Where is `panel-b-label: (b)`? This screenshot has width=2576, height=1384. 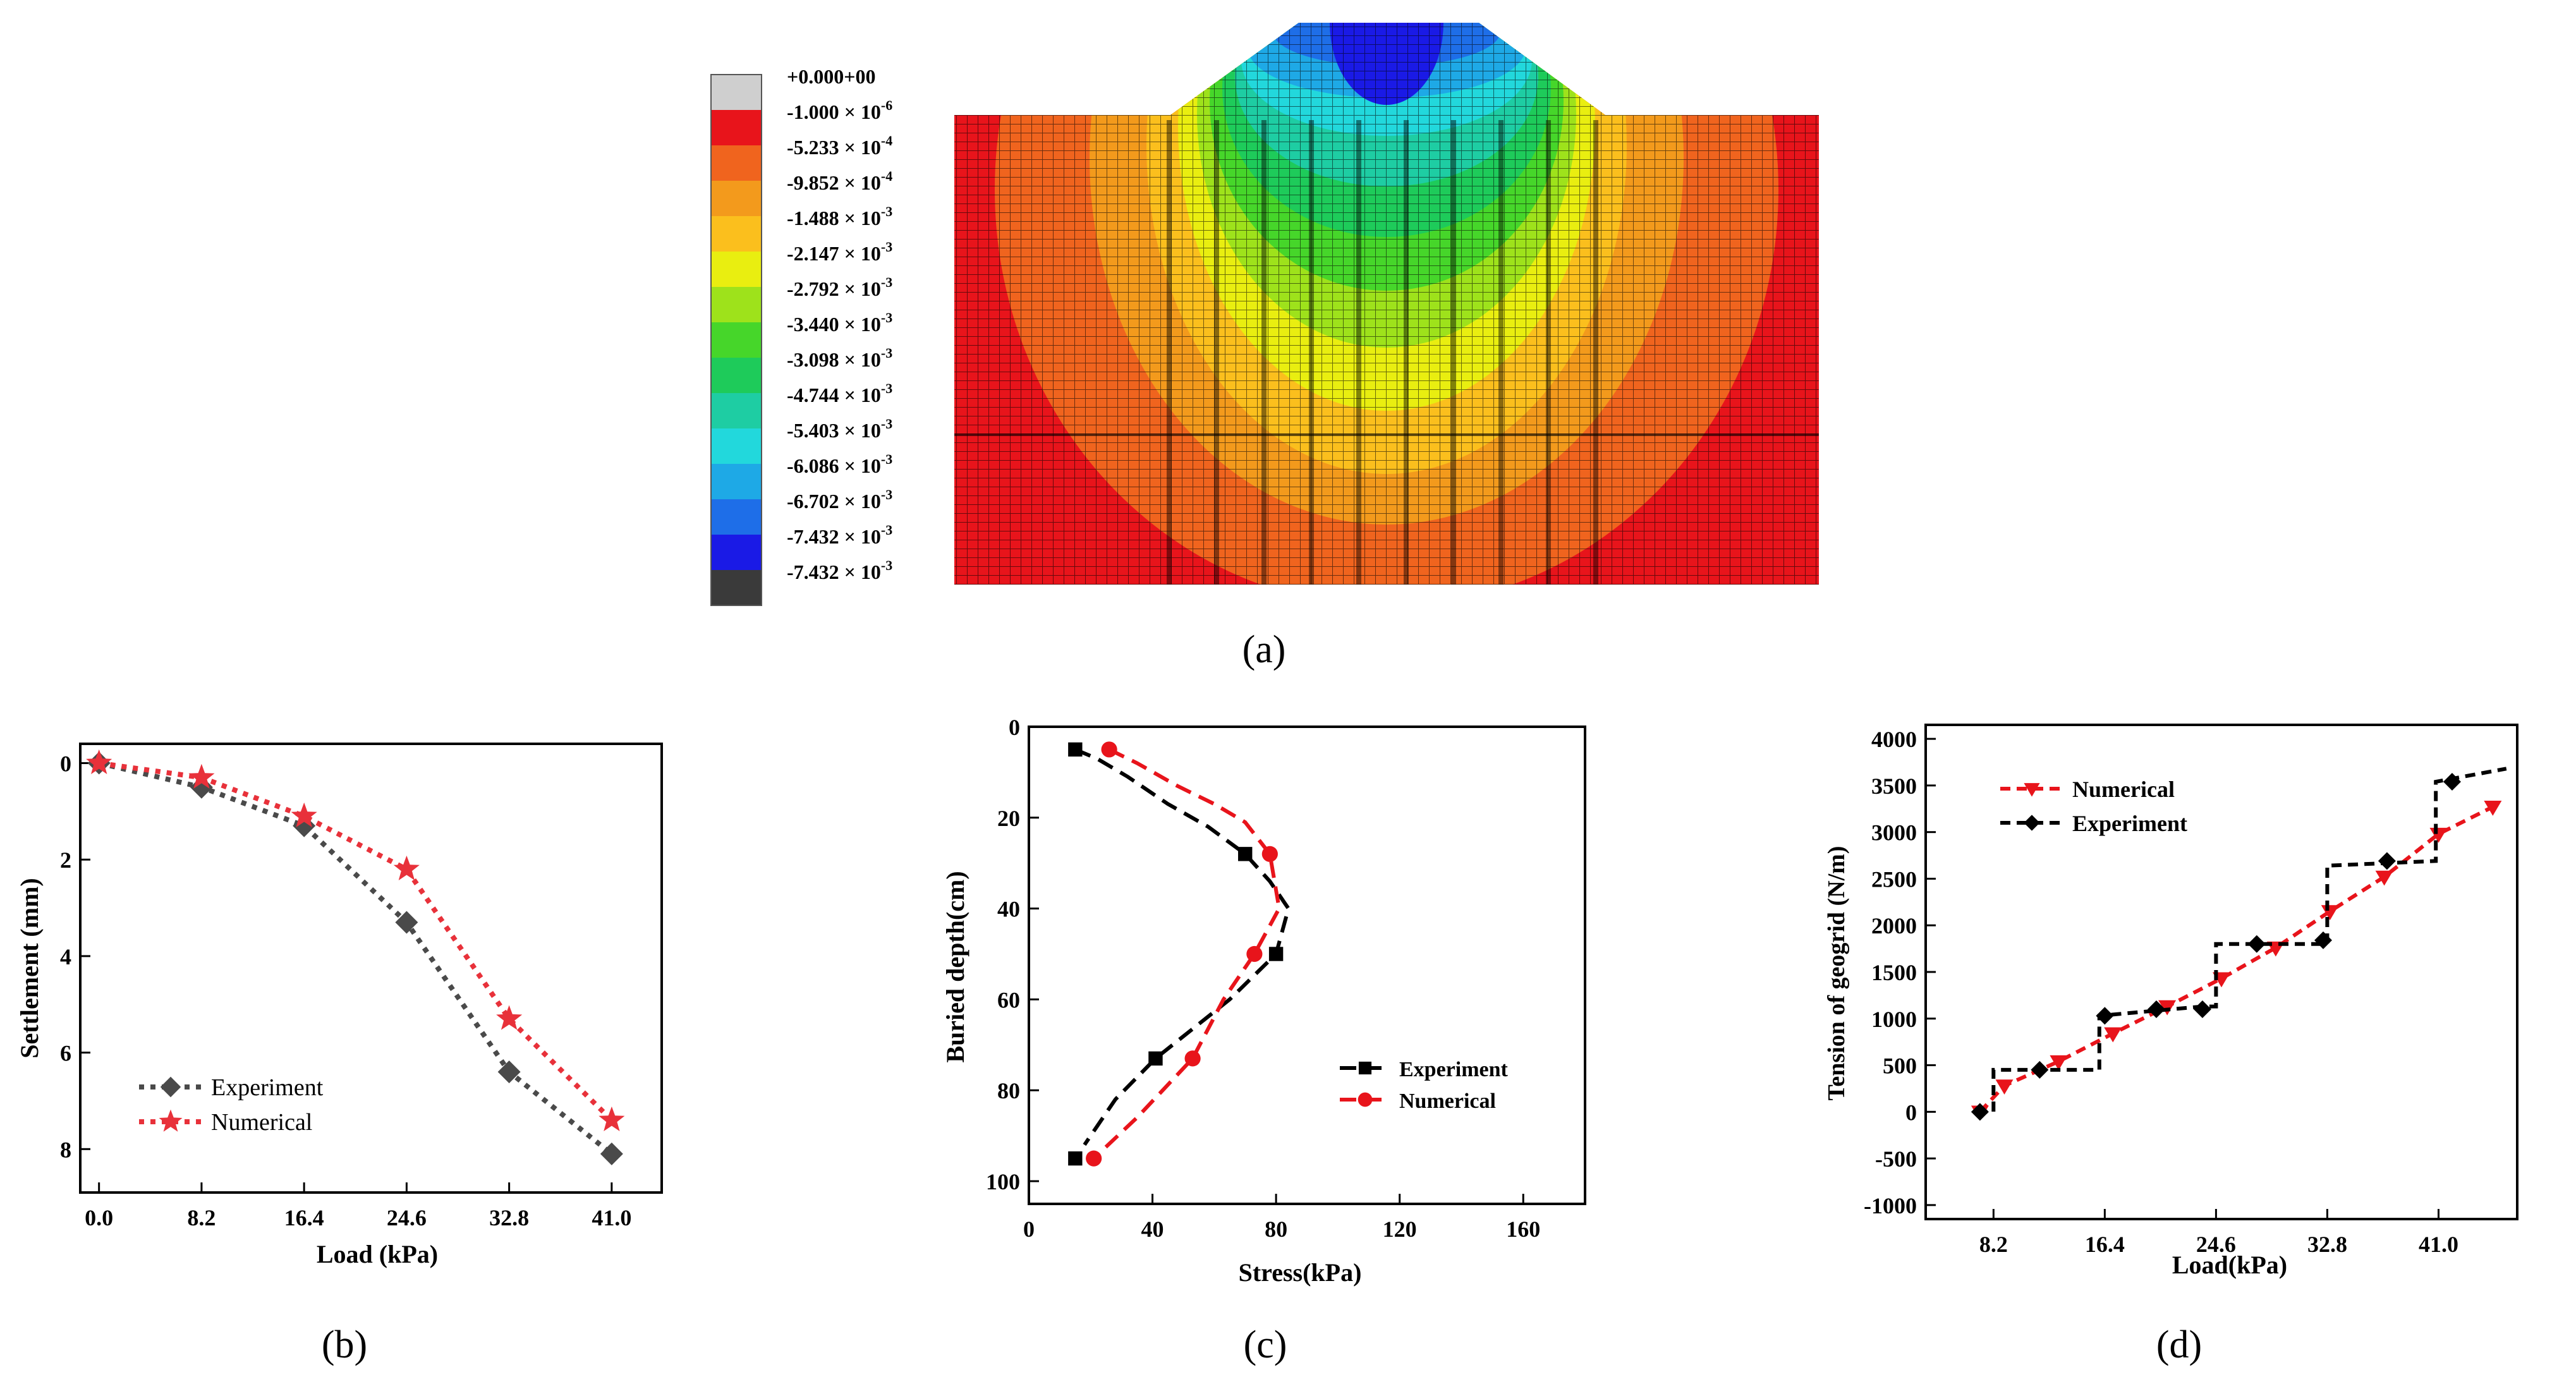
panel-b-label: (b) is located at coordinates (344, 1345).